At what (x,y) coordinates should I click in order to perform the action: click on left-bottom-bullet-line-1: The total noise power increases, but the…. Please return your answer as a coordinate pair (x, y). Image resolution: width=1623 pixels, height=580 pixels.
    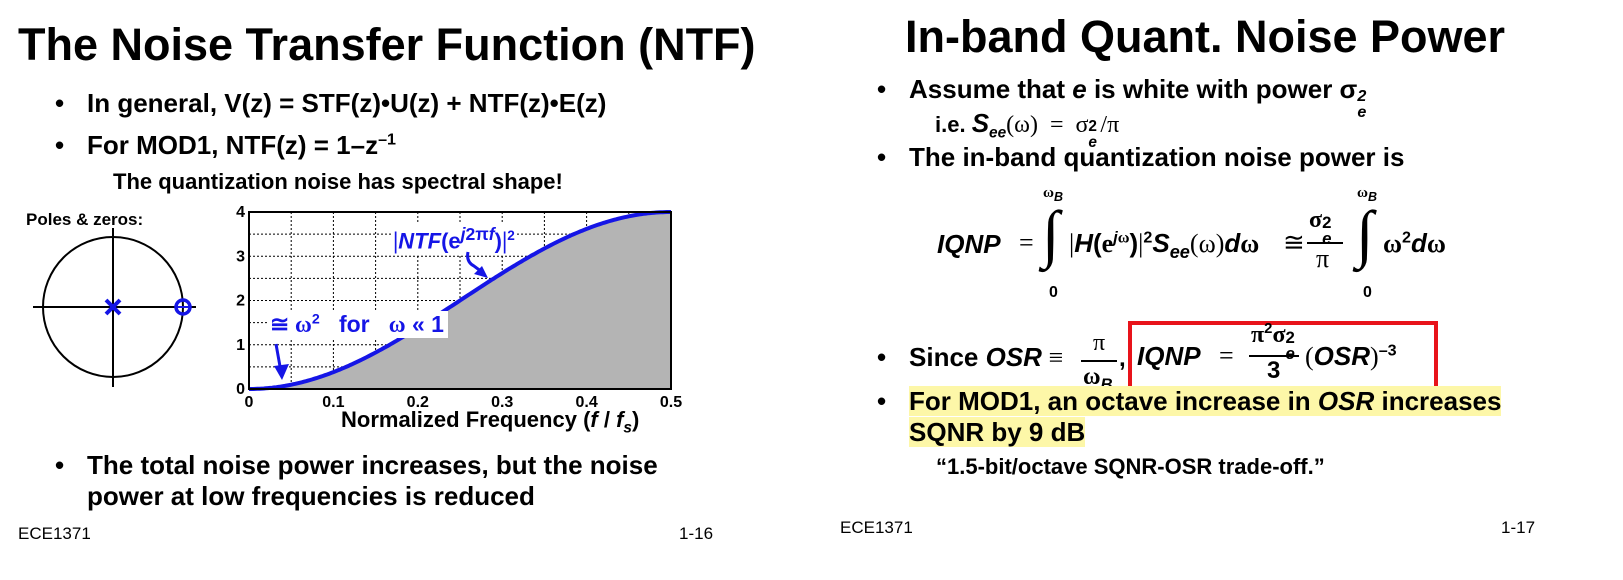
    Looking at the image, I should click on (372, 465).